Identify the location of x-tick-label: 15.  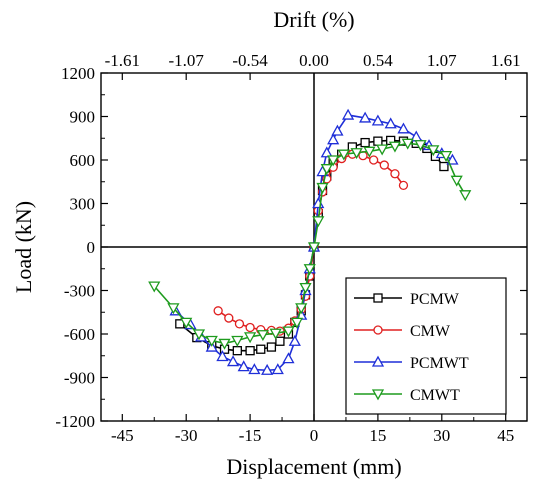
(377, 435).